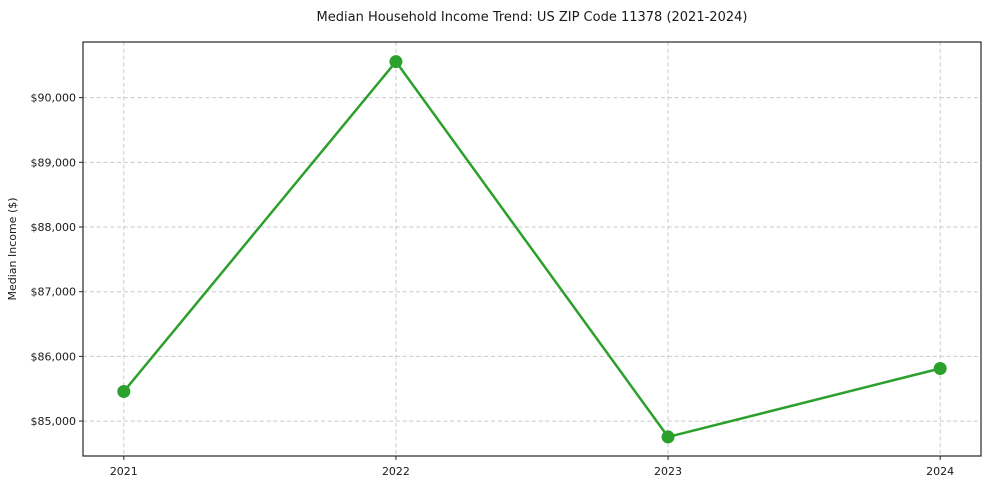 The height and width of the screenshot is (490, 989). Describe the element at coordinates (396, 471) in the screenshot. I see `x-tick-label: 2022` at that location.